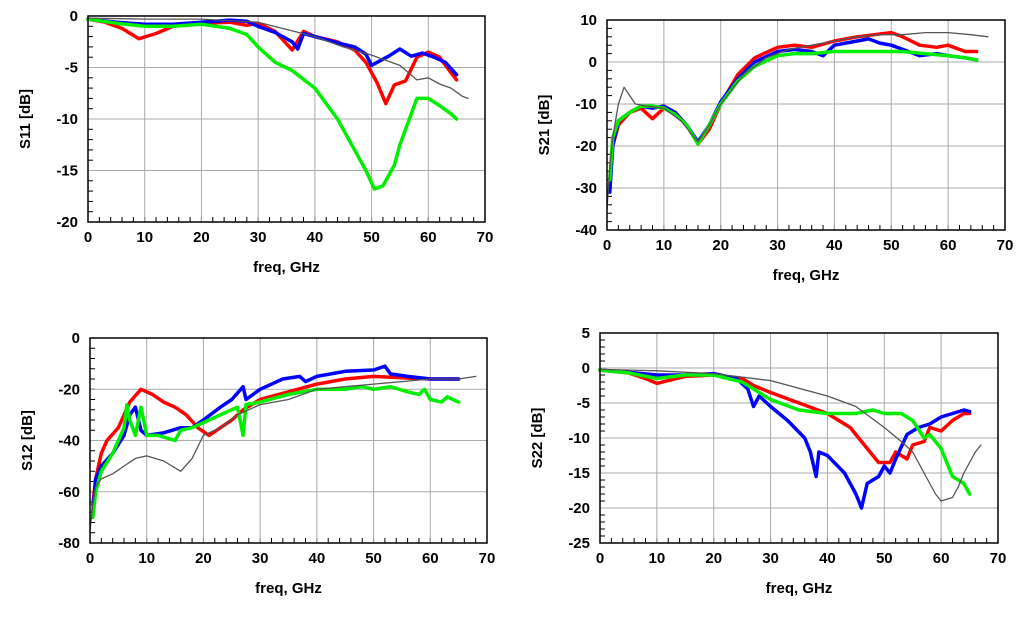 This screenshot has width=1035, height=621. Describe the element at coordinates (544, 125) in the screenshot. I see `y-axis-label: S21 [dB]` at that location.